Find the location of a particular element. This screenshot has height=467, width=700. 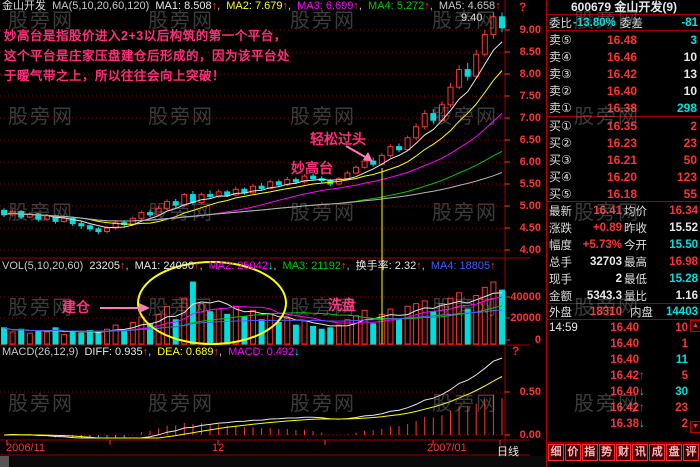

panel-tab-2: 价 is located at coordinates (572, 452).